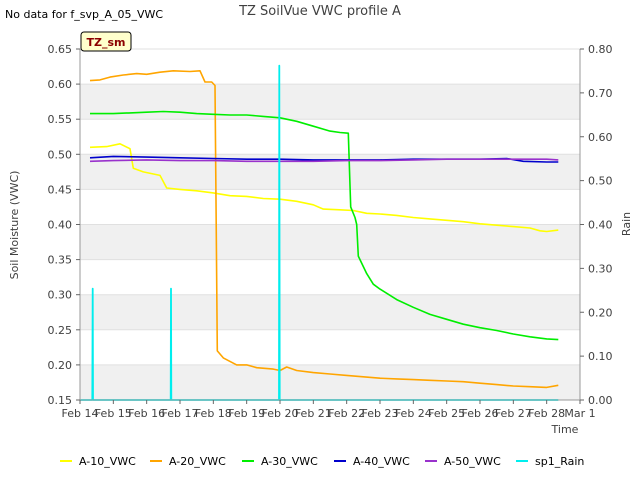 The height and width of the screenshot is (480, 640). What do you see at coordinates (60, 225) in the screenshot?
I see `y-tick-label: 0.40` at bounding box center [60, 225].